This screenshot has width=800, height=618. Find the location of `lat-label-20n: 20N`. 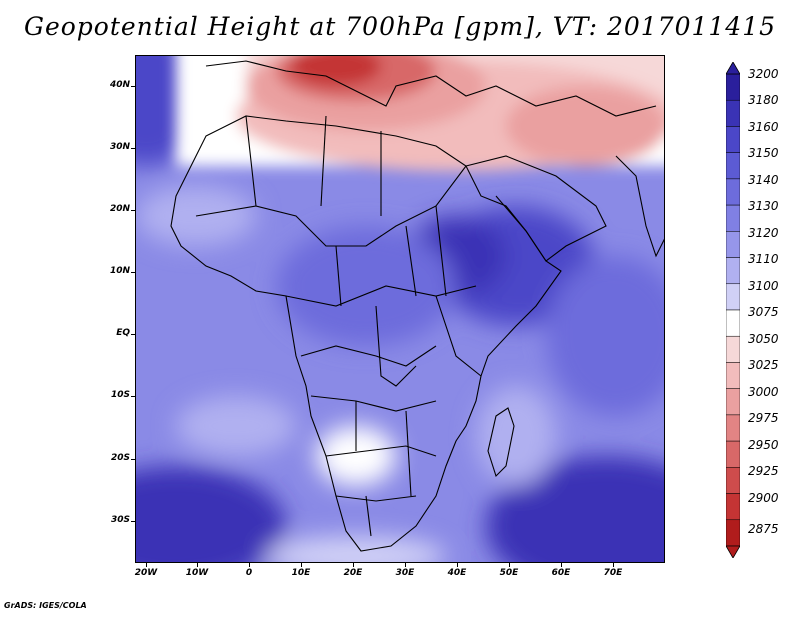

lat-label-20n: 20N is located at coordinates (119, 209).